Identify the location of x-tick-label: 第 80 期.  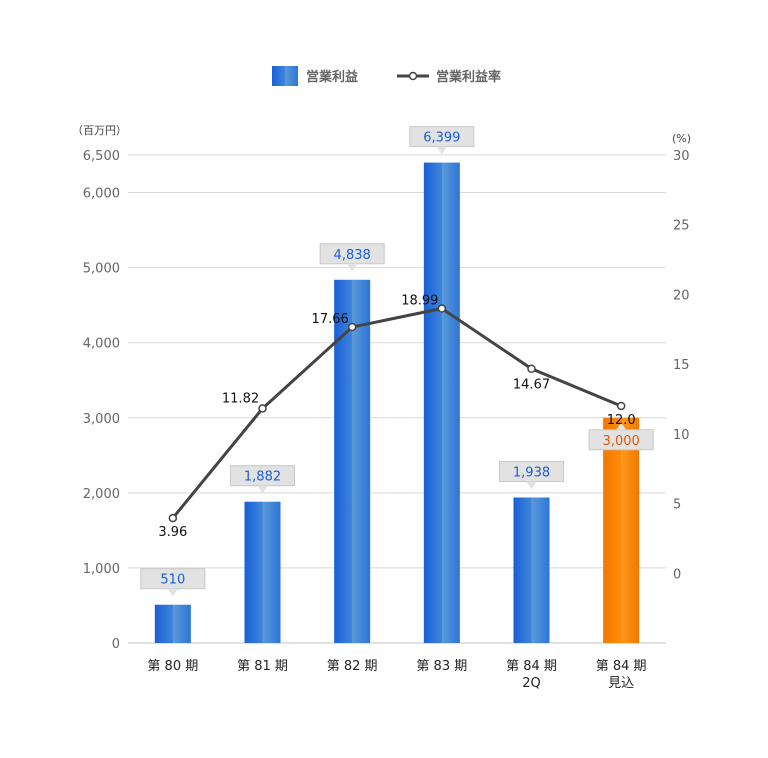
(172, 666).